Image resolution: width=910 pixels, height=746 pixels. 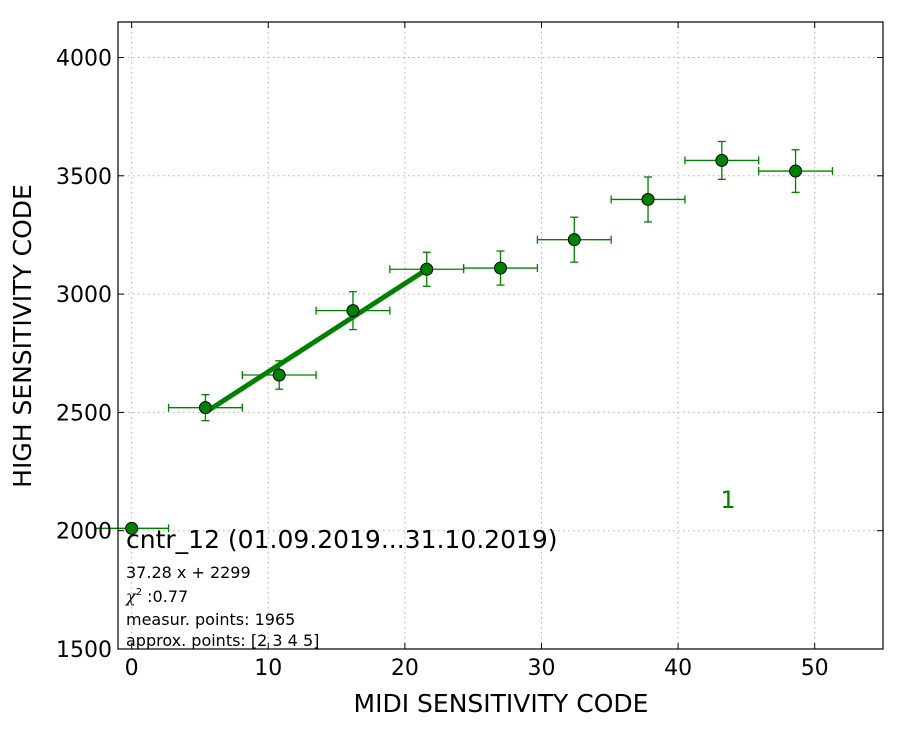 I want to click on x-tick-label: 0, so click(x=132, y=668).